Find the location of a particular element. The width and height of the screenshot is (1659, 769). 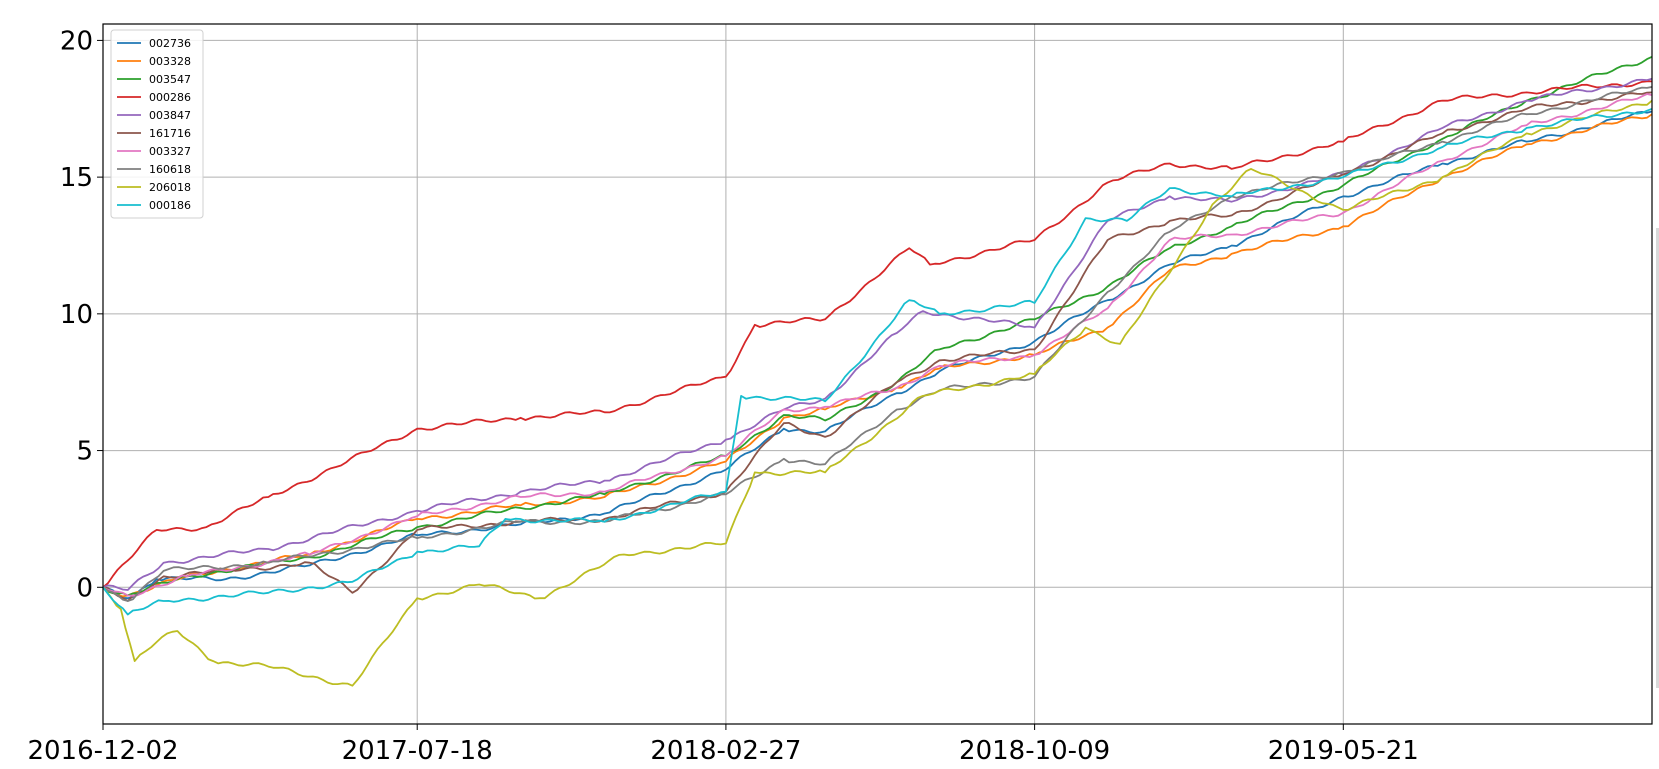

y-axis: 0 5 10 15 20 is located at coordinates (81, 314).